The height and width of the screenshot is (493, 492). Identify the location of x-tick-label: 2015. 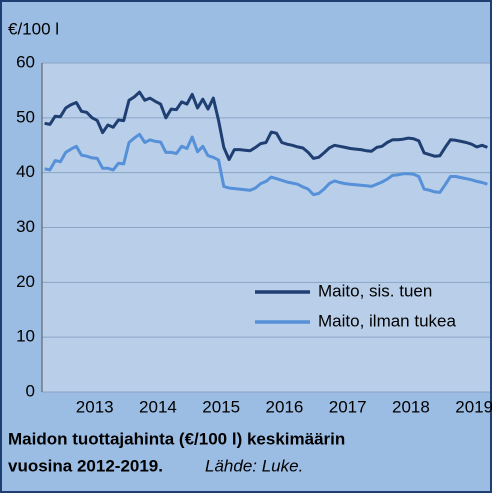
(221, 406).